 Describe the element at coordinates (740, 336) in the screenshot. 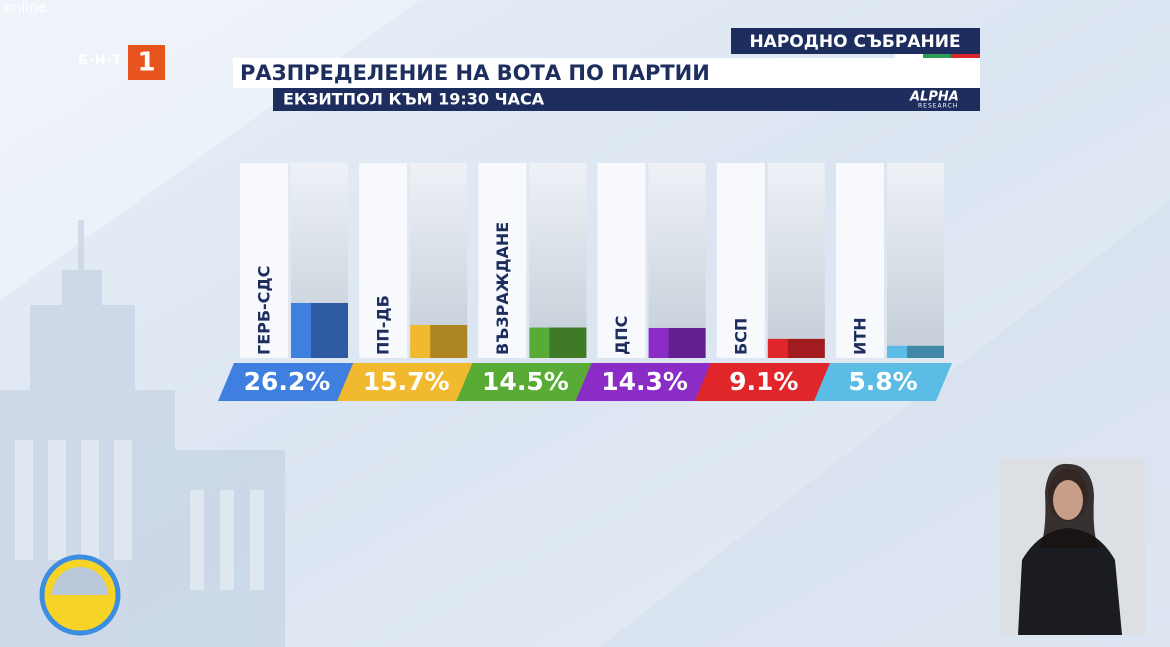

I see `category-label: БСП` at that location.